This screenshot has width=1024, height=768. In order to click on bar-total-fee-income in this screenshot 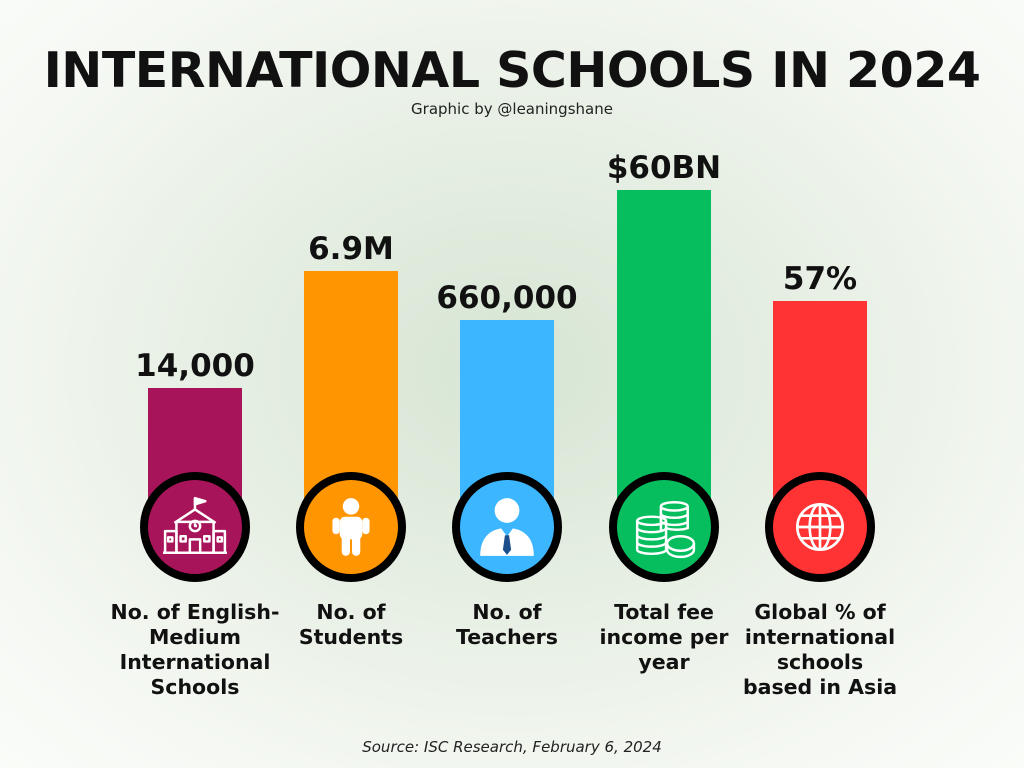, I will do `click(664, 347)`.